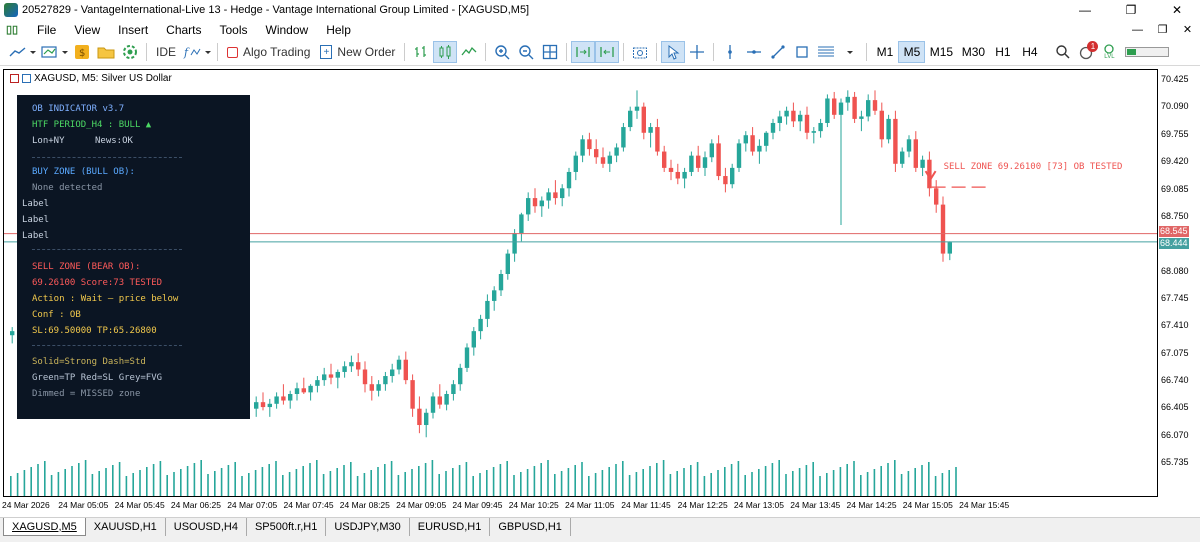  What do you see at coordinates (1162, 30) in the screenshot?
I see `doc-restore-button: ❐` at bounding box center [1162, 30].